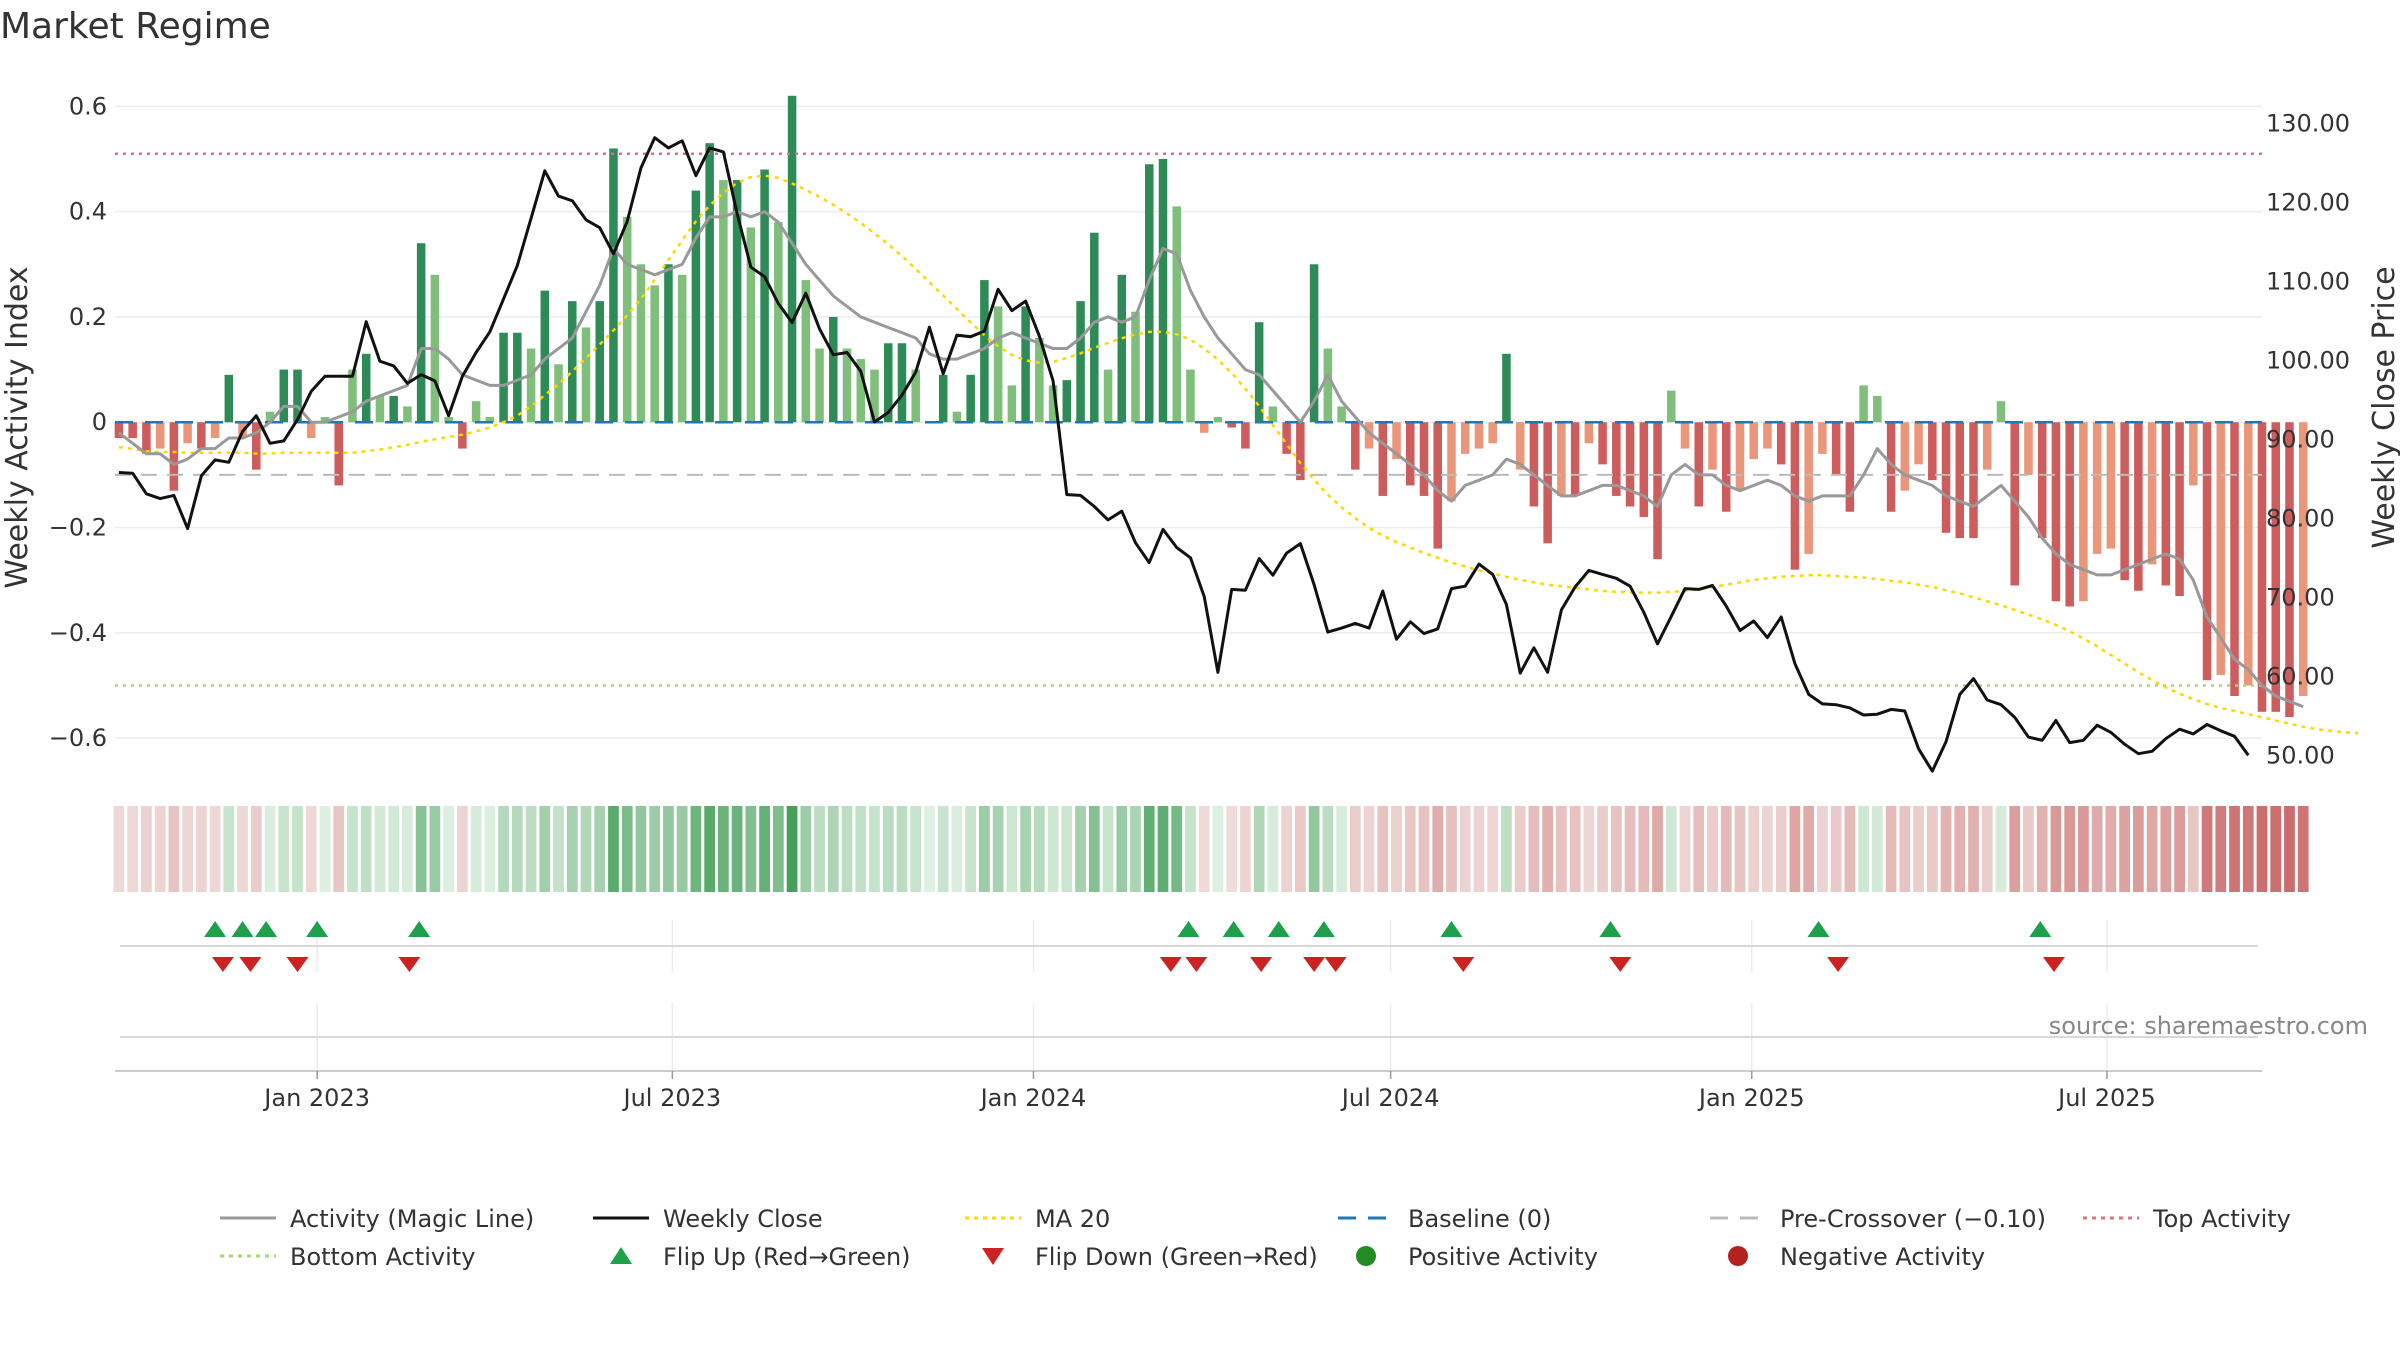 This screenshot has width=2400, height=1354. I want to click on legend-item: Pre-Crossover (−0.10), so click(1878, 1219).